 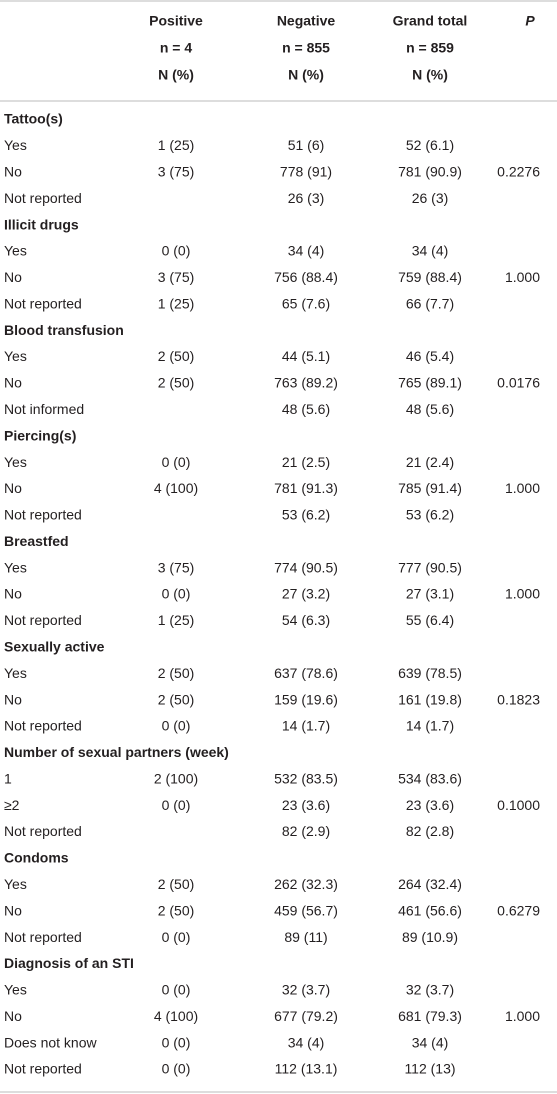 What do you see at coordinates (306, 1069) in the screenshot?
I see `cell: 112 (13.1)` at bounding box center [306, 1069].